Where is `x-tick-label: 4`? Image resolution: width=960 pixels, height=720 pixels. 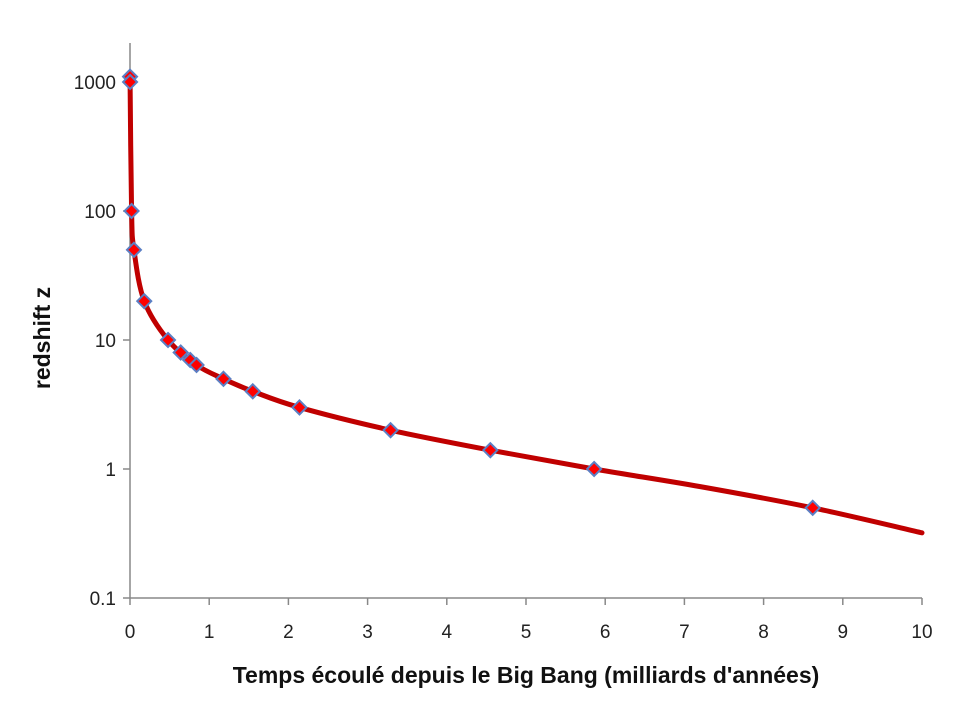
x-tick-label: 4 is located at coordinates (447, 632).